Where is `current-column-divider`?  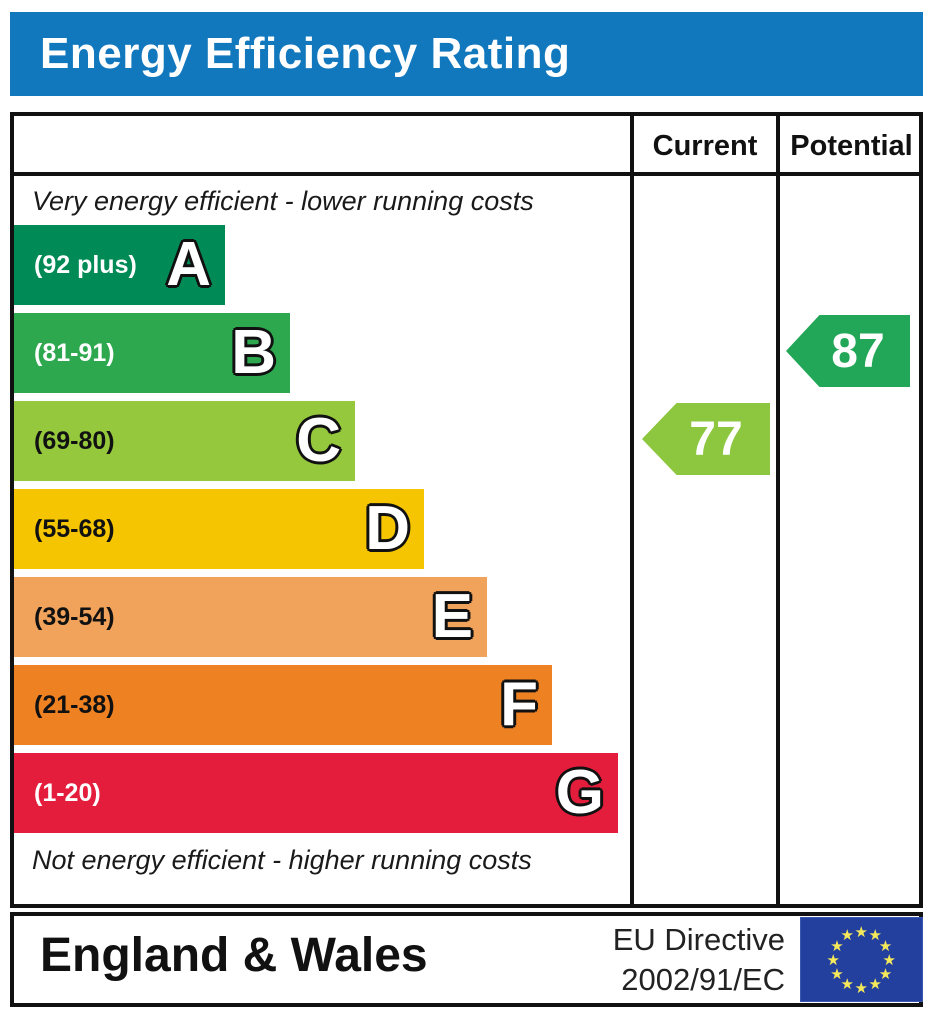 current-column-divider is located at coordinates (632, 510).